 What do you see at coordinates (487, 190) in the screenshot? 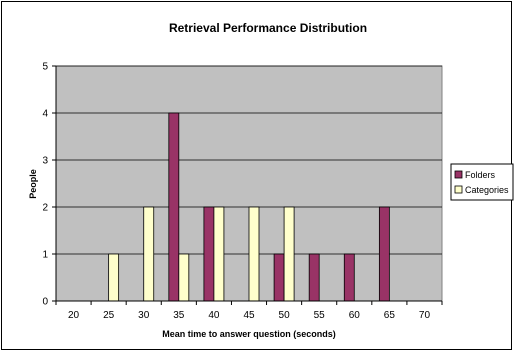
I see `legend-label-categories: Categories` at bounding box center [487, 190].